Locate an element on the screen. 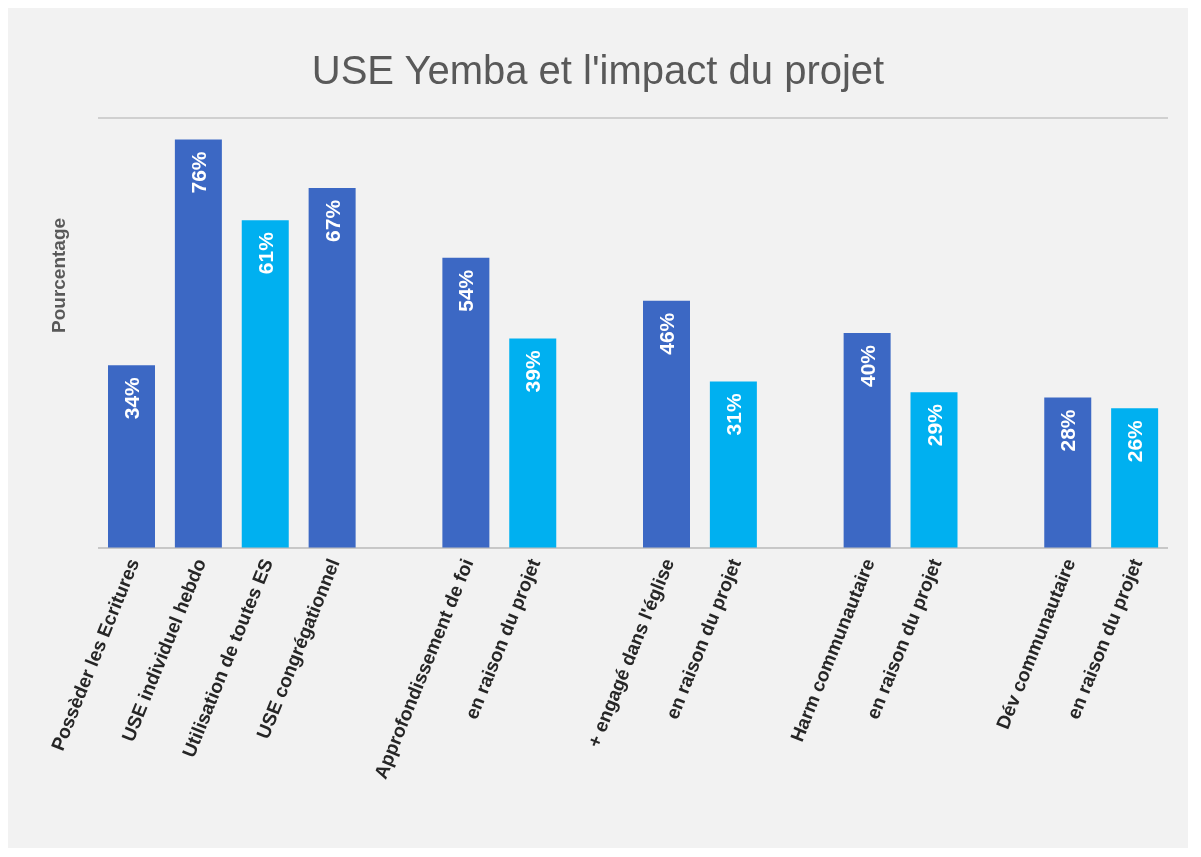 The image size is (1201, 857). data-label: 40% is located at coordinates (867, 366).